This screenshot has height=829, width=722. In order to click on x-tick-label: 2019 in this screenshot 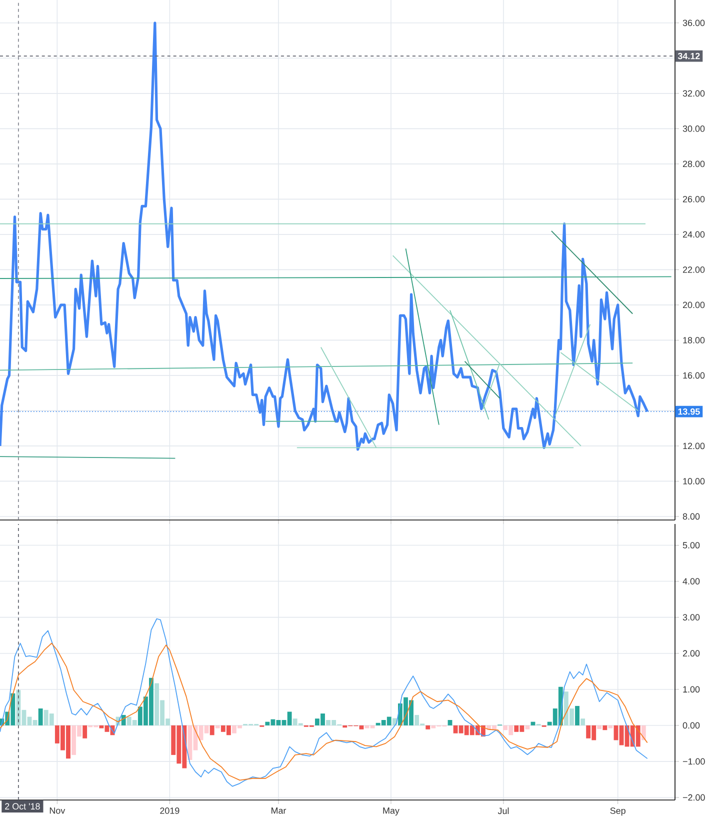, I will do `click(170, 811)`.